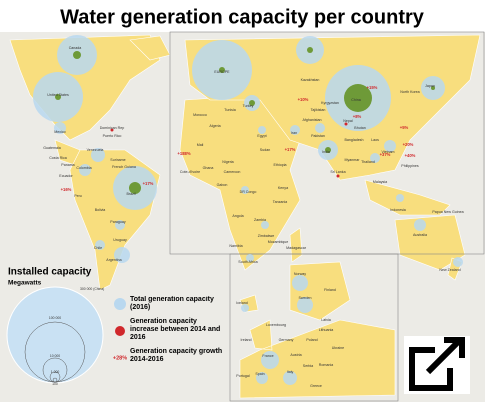 The height and width of the screenshot is (402, 485). I want to click on country-label: Bolivia, so click(100, 210).